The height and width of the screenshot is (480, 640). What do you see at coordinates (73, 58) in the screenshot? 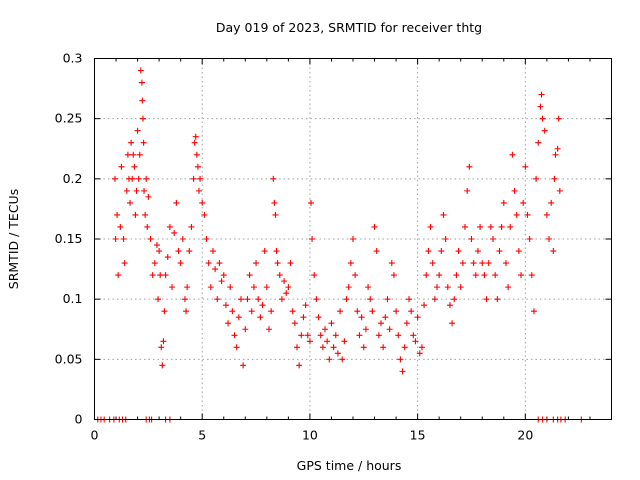
I see `y-tick-label: 0.3` at bounding box center [73, 58].